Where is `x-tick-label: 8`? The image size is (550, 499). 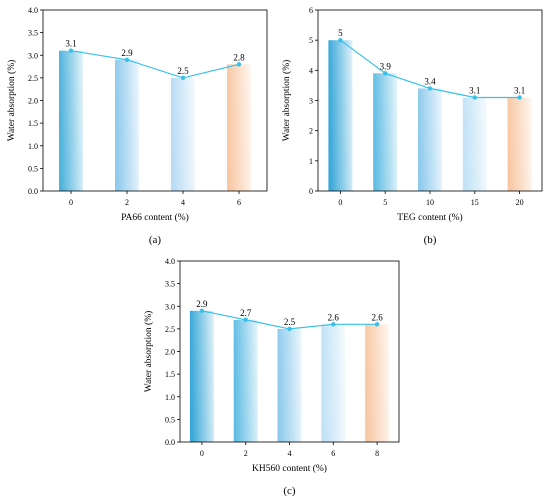 x-tick-label: 8 is located at coordinates (377, 453).